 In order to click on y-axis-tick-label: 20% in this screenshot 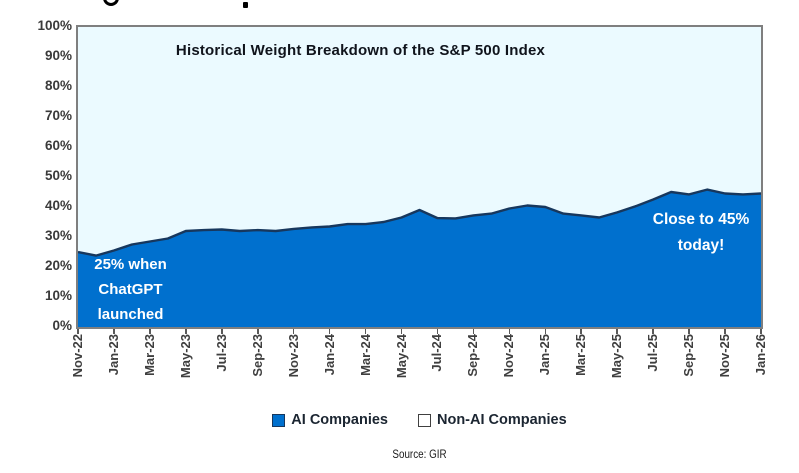, I will do `click(58, 265)`.